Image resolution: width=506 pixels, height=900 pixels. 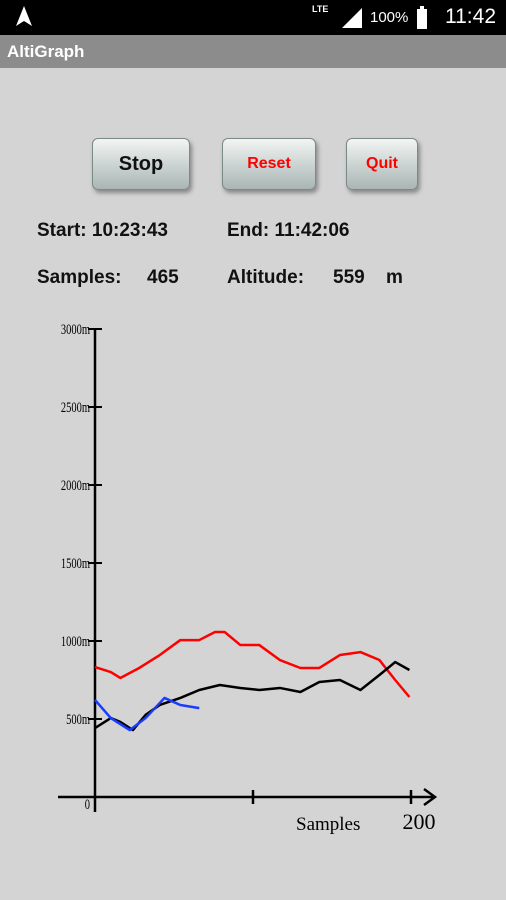 I want to click on y-tick-label: 500m, so click(x=78, y=718).